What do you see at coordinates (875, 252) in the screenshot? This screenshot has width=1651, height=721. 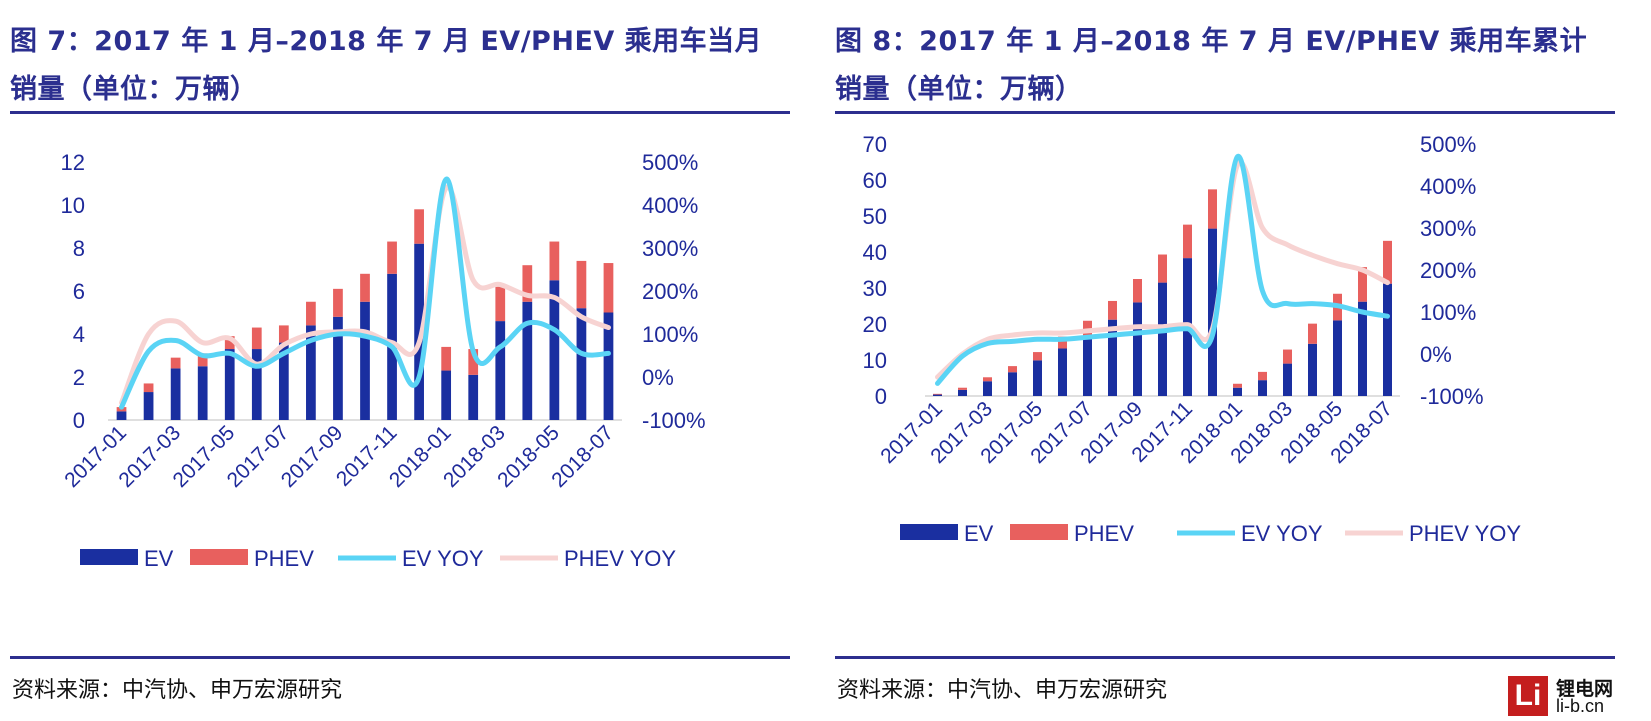 I see `y-tick-label-left: 40` at bounding box center [875, 252].